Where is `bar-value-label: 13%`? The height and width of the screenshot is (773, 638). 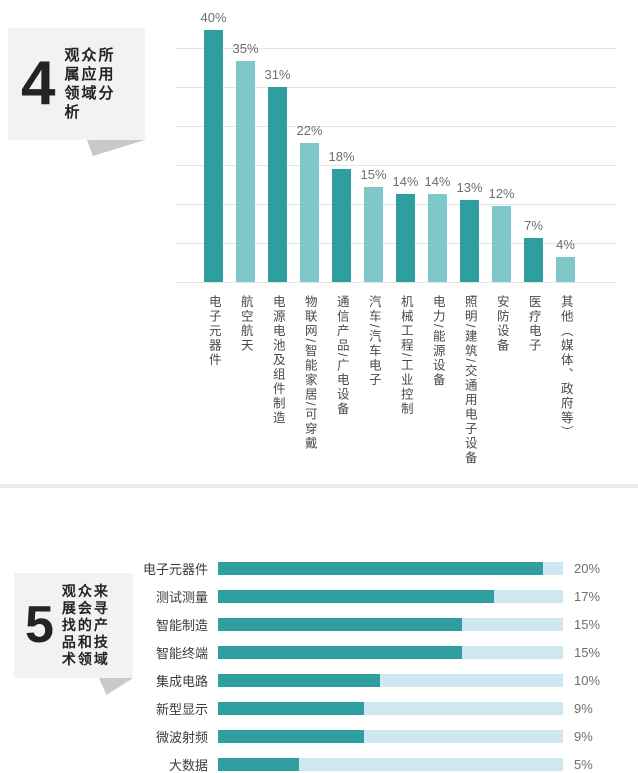
bar-value-label: 13% is located at coordinates (469, 187).